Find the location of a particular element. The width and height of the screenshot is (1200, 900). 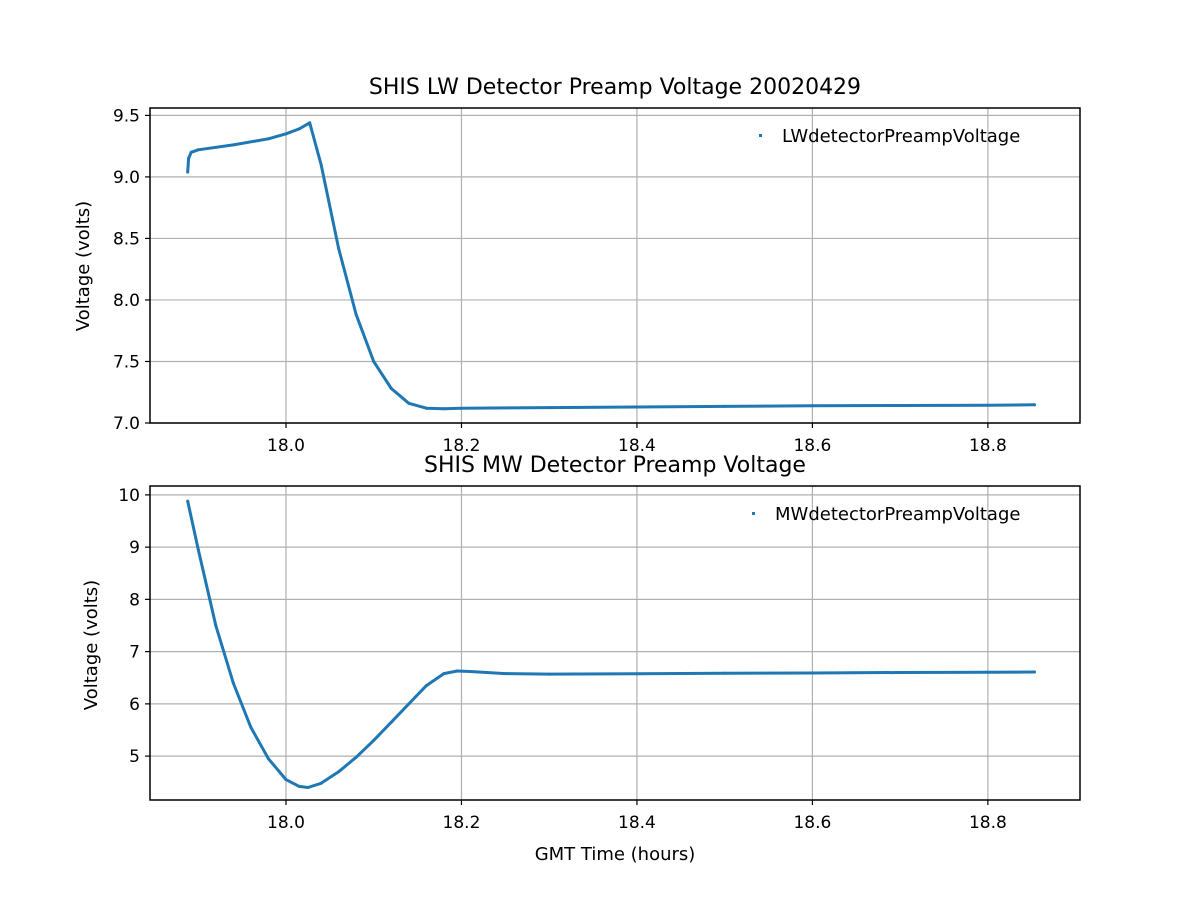

lw-legend-label: LWdetectorPreampVoltage is located at coordinates (901, 136).